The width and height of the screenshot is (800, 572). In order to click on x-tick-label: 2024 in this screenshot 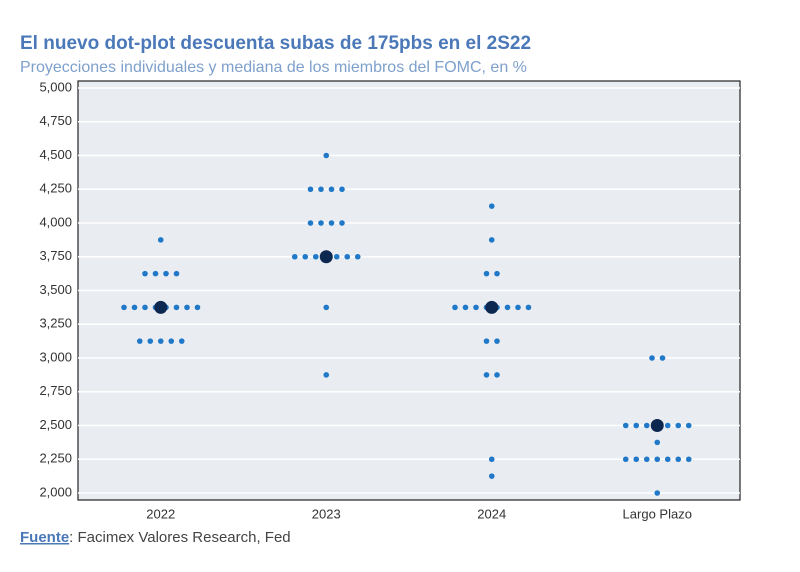, I will do `click(491, 513)`.